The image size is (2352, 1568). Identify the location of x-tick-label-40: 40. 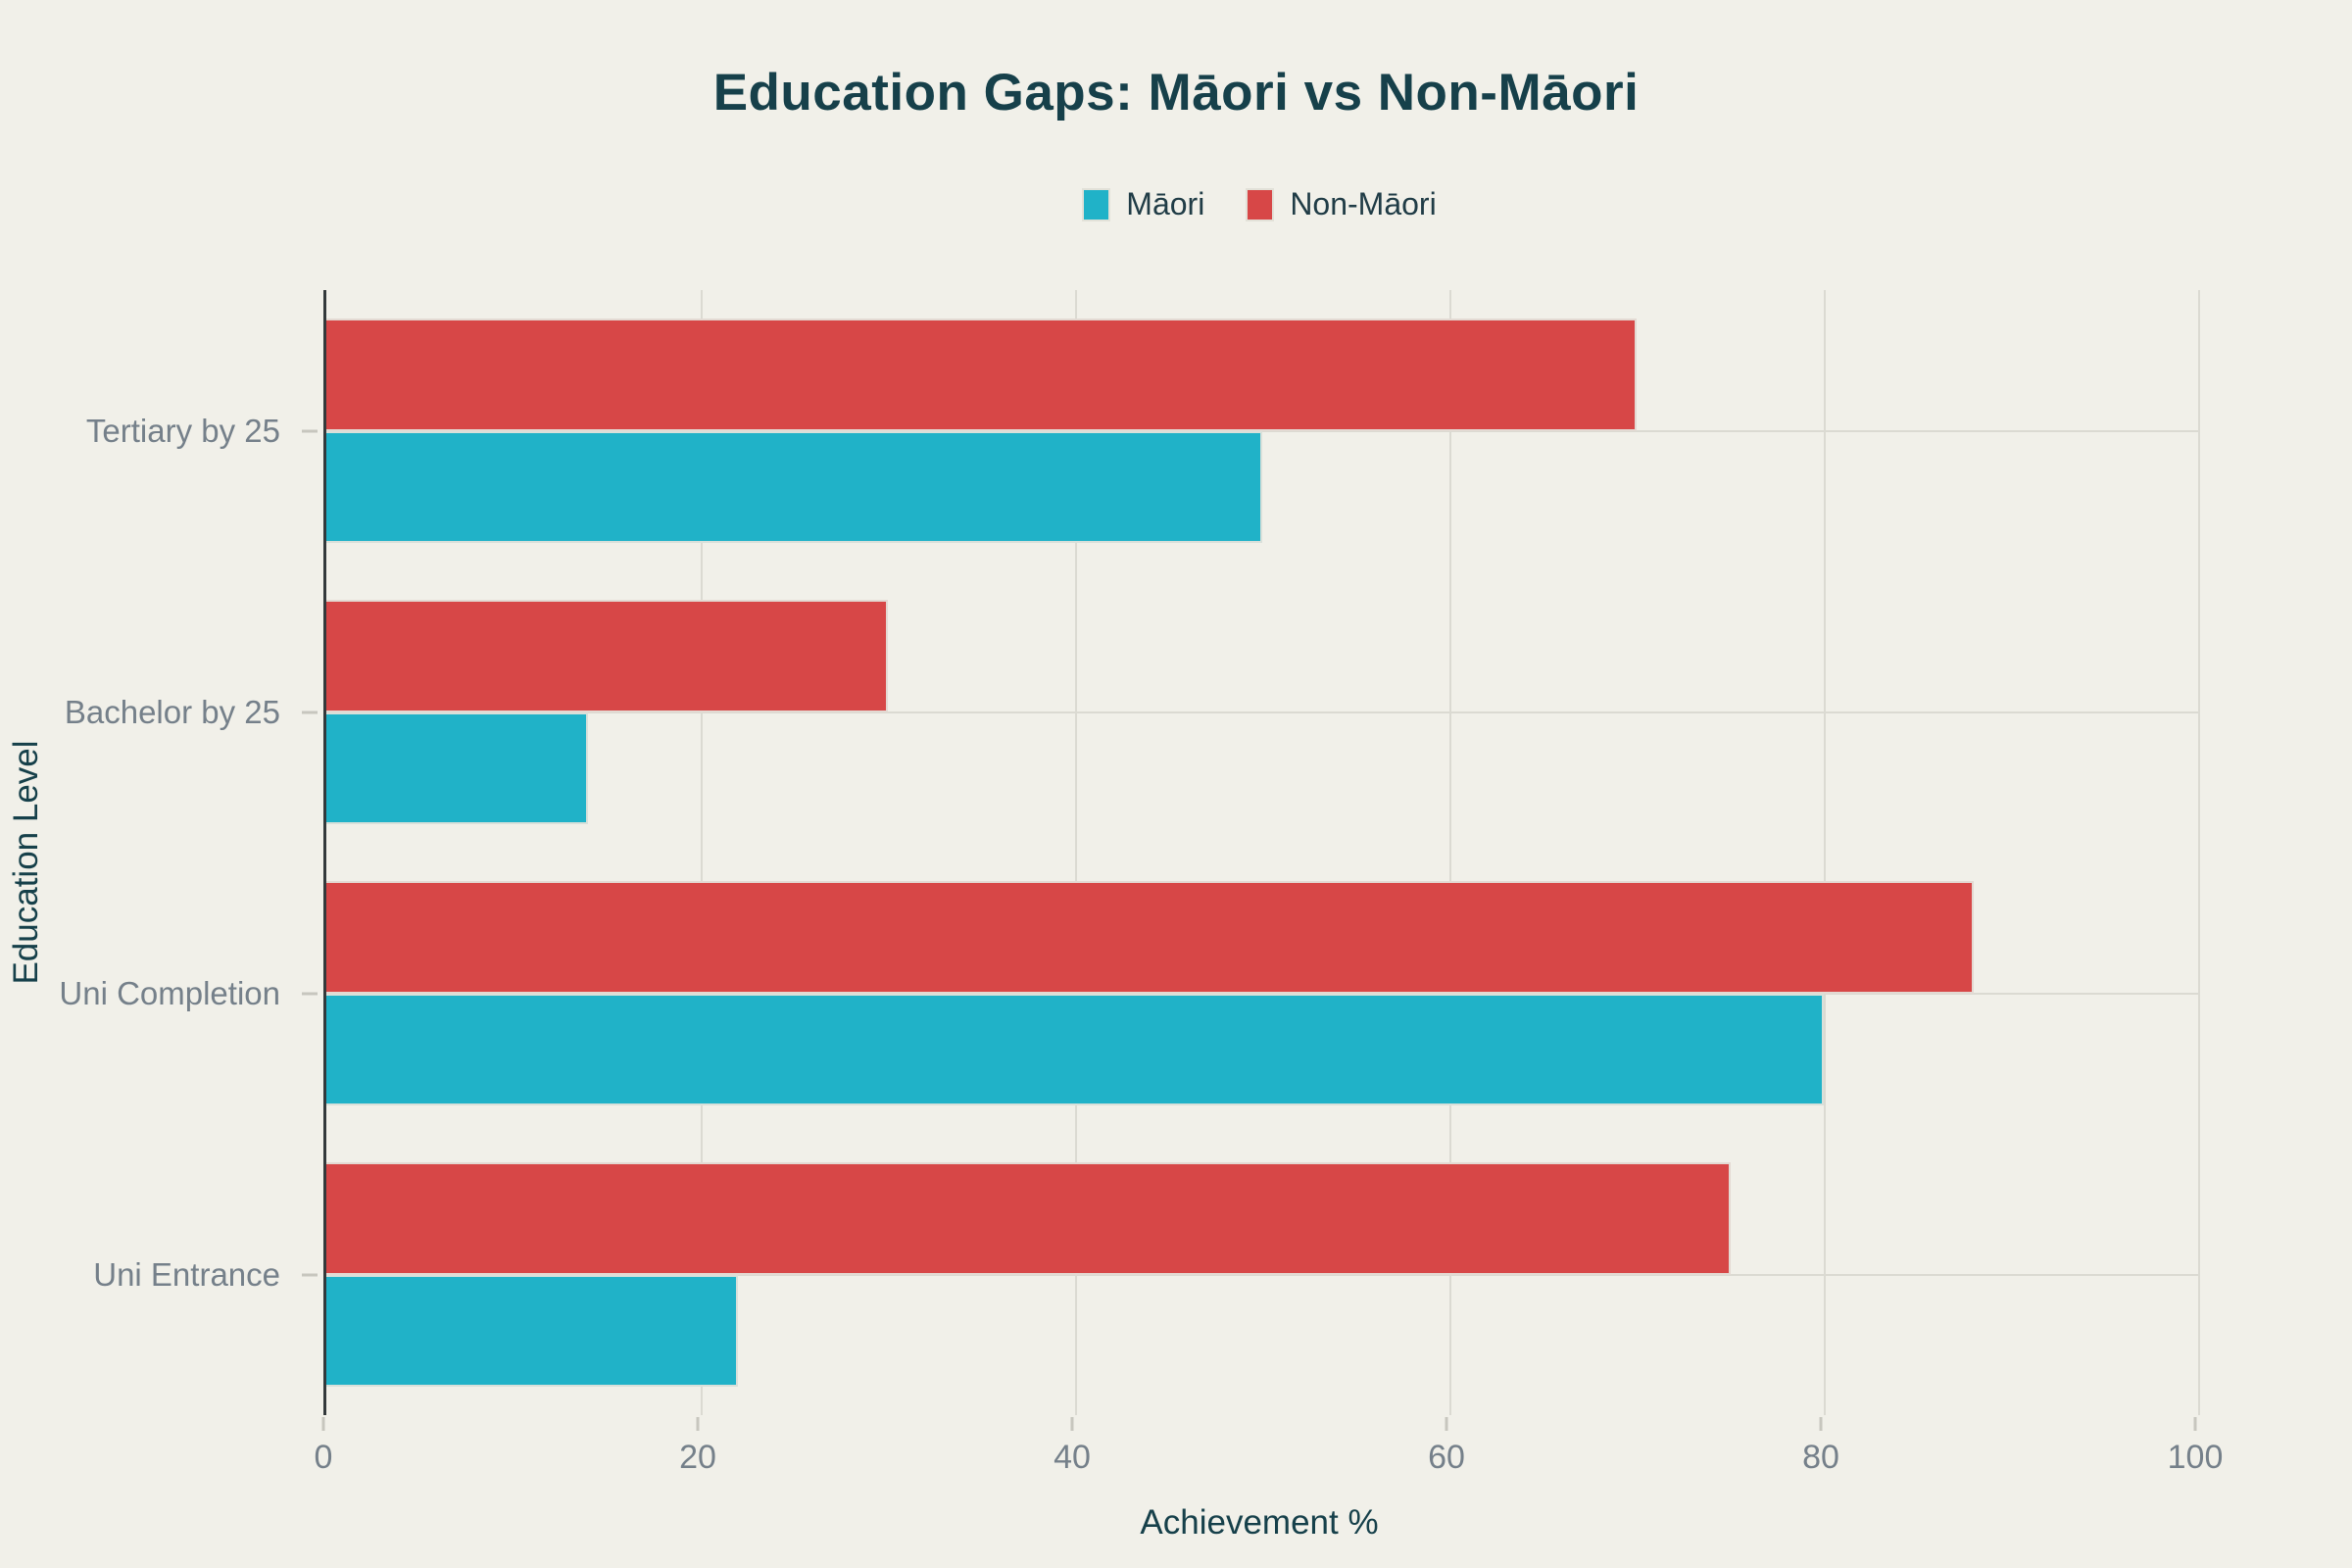
(1072, 1457).